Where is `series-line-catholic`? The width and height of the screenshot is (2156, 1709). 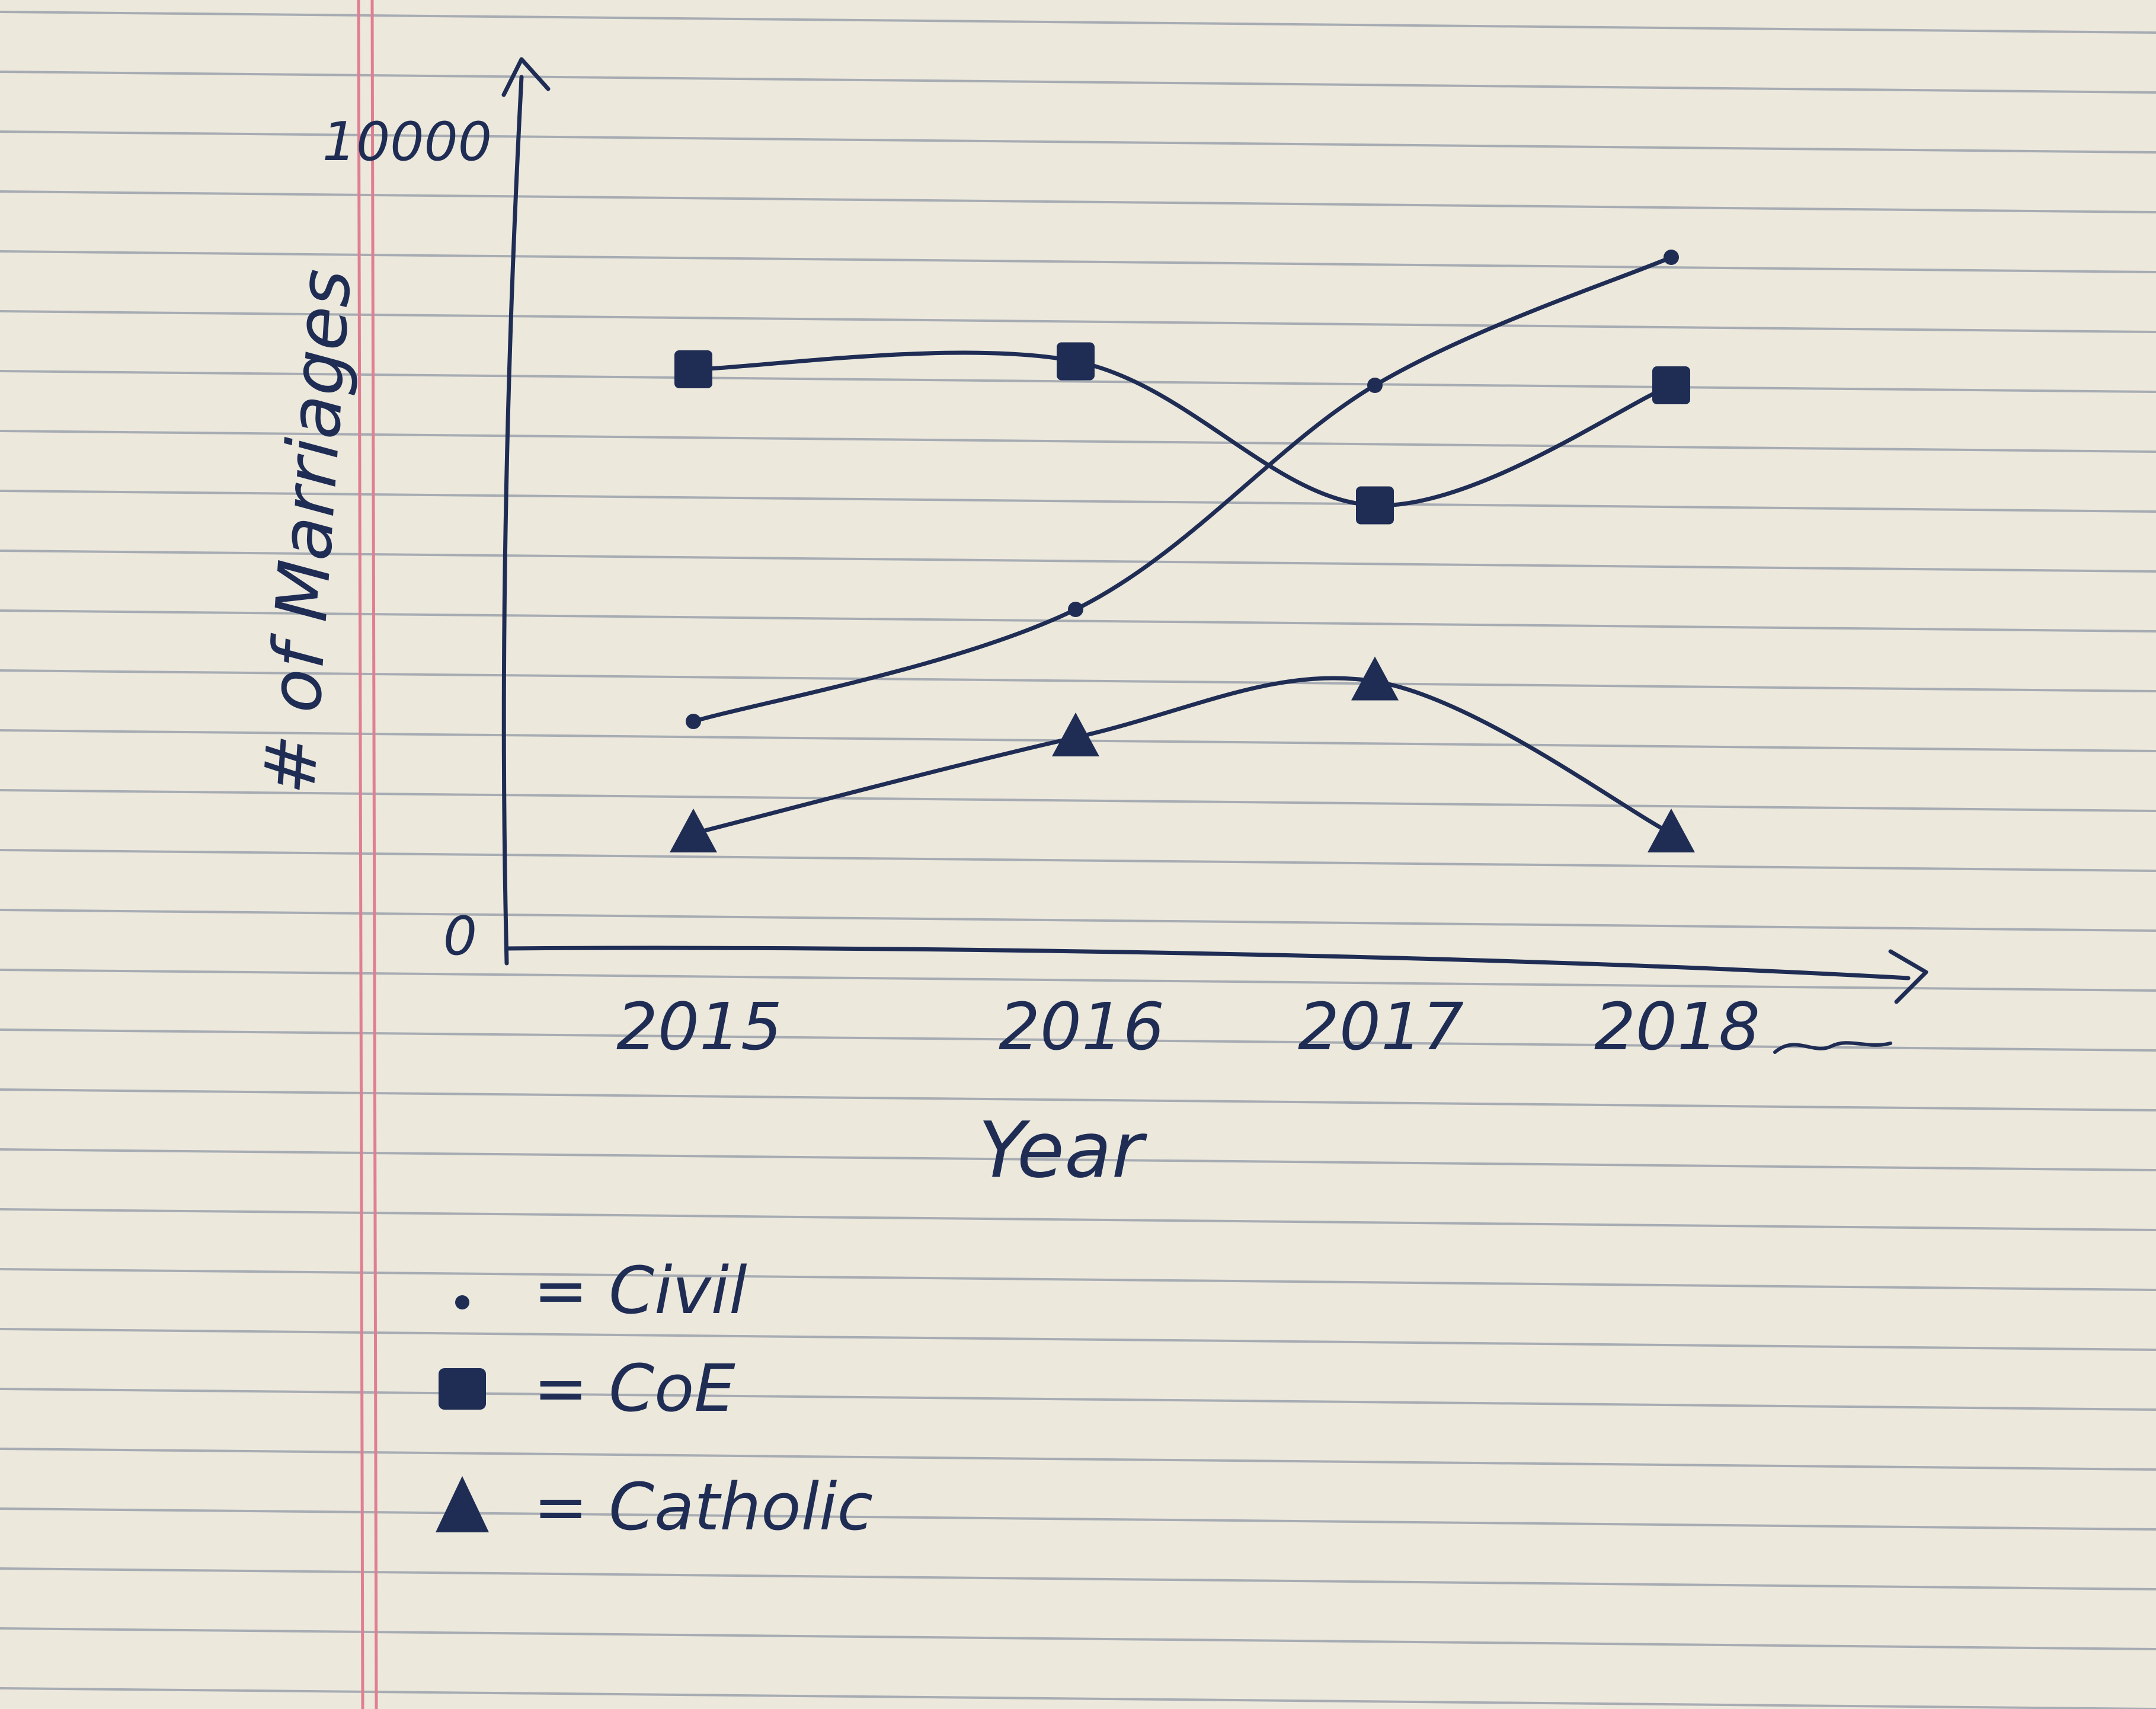 series-line-catholic is located at coordinates (1182, 756).